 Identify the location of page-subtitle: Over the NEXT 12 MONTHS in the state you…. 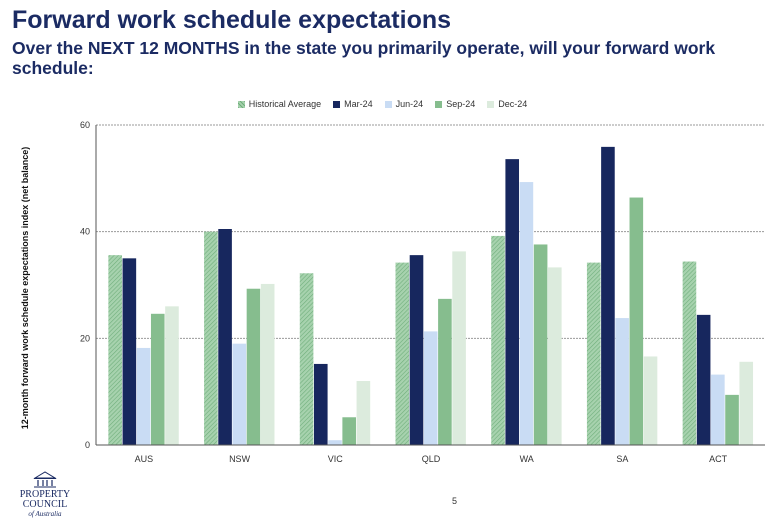
(364, 58).